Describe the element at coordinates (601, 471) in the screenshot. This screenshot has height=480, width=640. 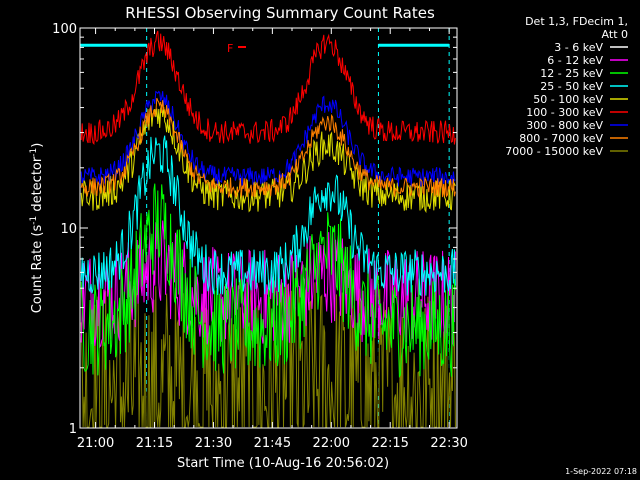
I see `timestamp: 1-Sep-2022 07:18` at that location.